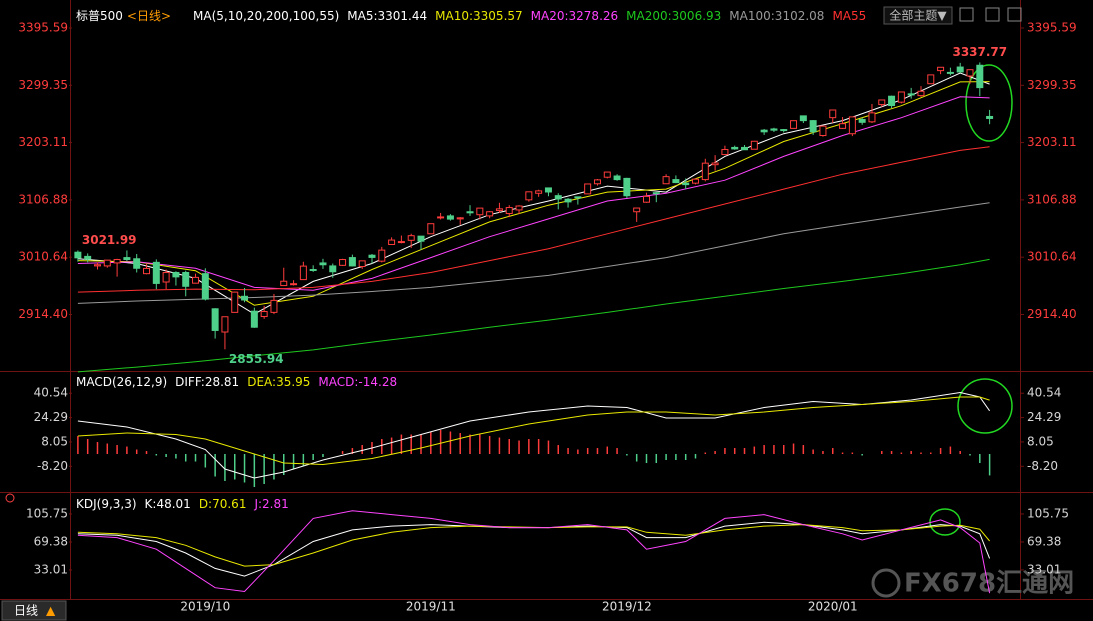 Image resolution: width=1093 pixels, height=621 pixels. What do you see at coordinates (43, 142) in the screenshot?
I see `y-tick-label: 3203.11` at bounding box center [43, 142].